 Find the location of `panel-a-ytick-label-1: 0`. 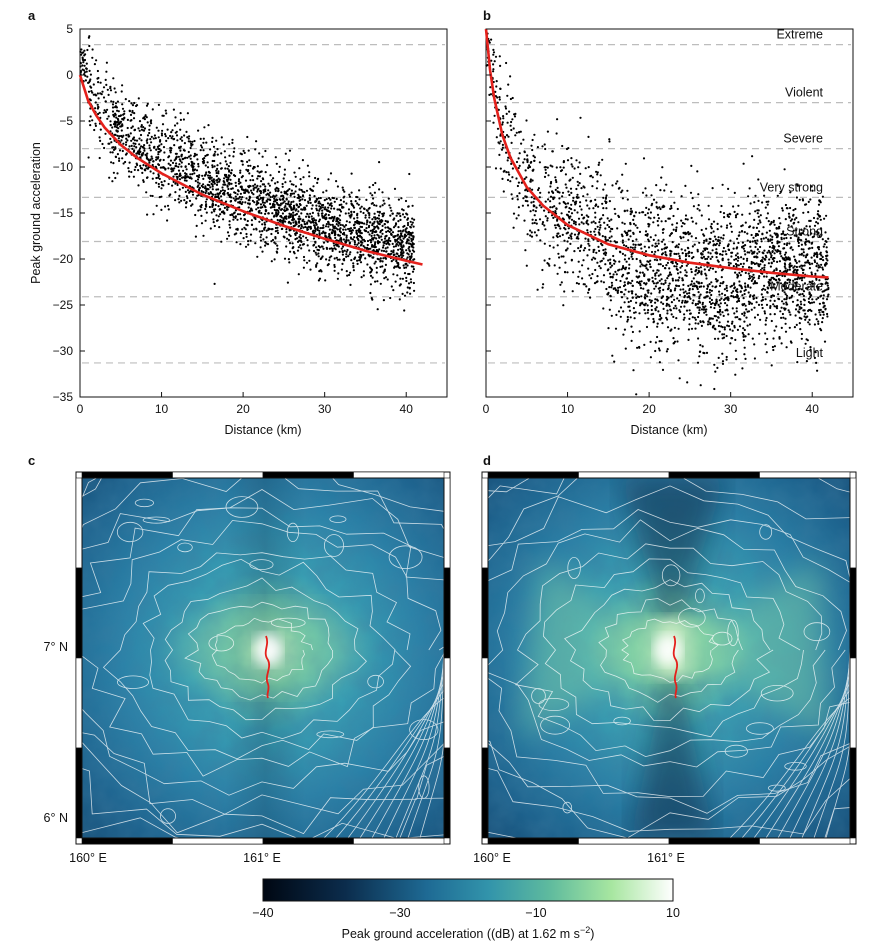

panel-a-ytick-label-1: 0 is located at coordinates (69, 75).